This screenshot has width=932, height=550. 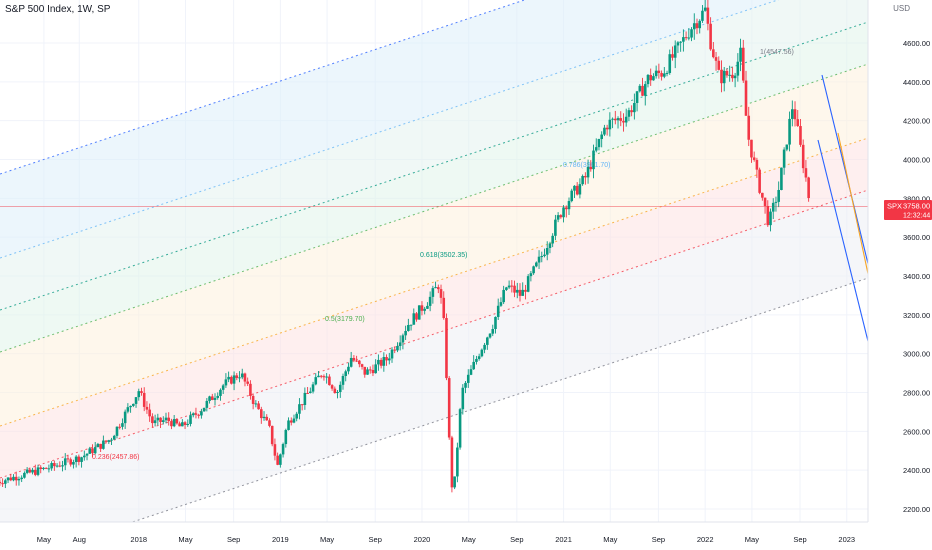 What do you see at coordinates (916, 43) in the screenshot?
I see `y-tick-label: 4600.00` at bounding box center [916, 43].